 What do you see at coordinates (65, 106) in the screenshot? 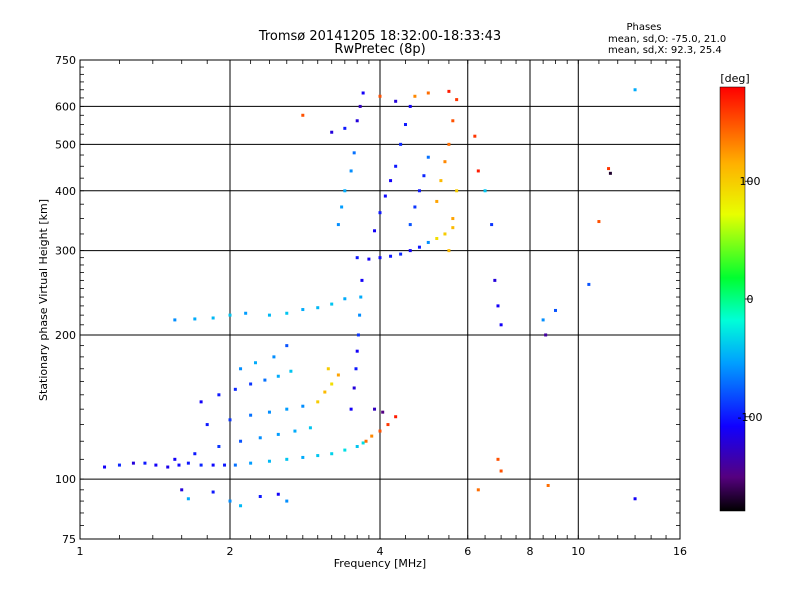
I see `y-tick-label: 600` at bounding box center [65, 106].